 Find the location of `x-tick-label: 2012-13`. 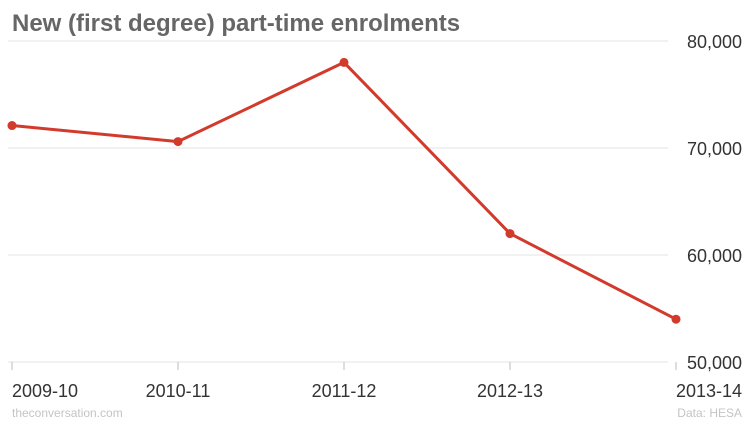

x-tick-label: 2012-13 is located at coordinates (510, 391).